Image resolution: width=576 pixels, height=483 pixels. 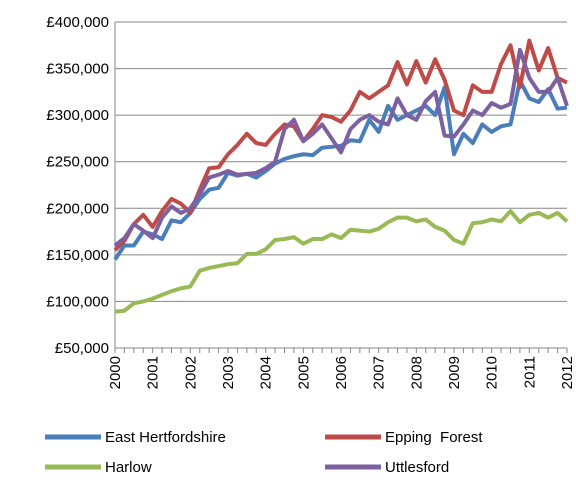 I want to click on legend-label: Uttlesford, so click(x=417, y=467).